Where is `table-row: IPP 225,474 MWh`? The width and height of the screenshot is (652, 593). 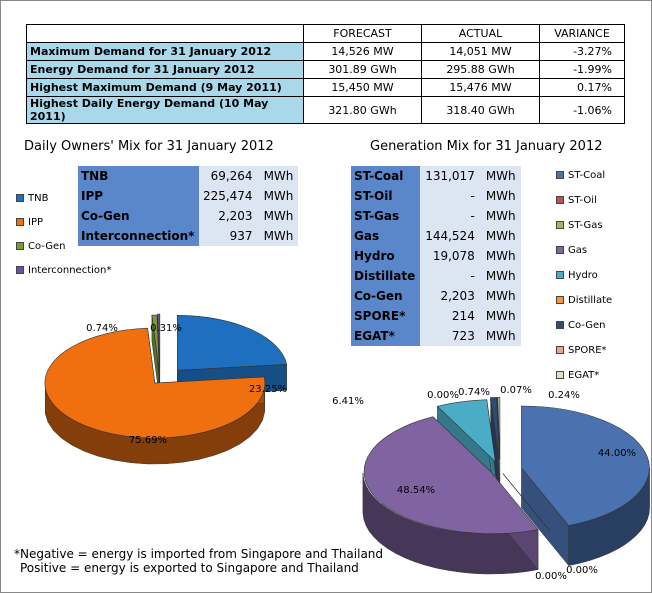 table-row: IPP 225,474 MWh is located at coordinates (188, 196).